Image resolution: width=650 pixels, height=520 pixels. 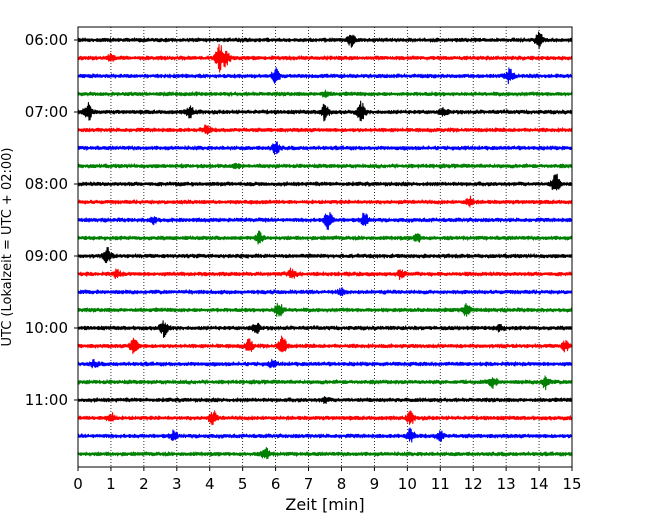 What do you see at coordinates (177, 484) in the screenshot?
I see `x-tick-label: 3` at bounding box center [177, 484].